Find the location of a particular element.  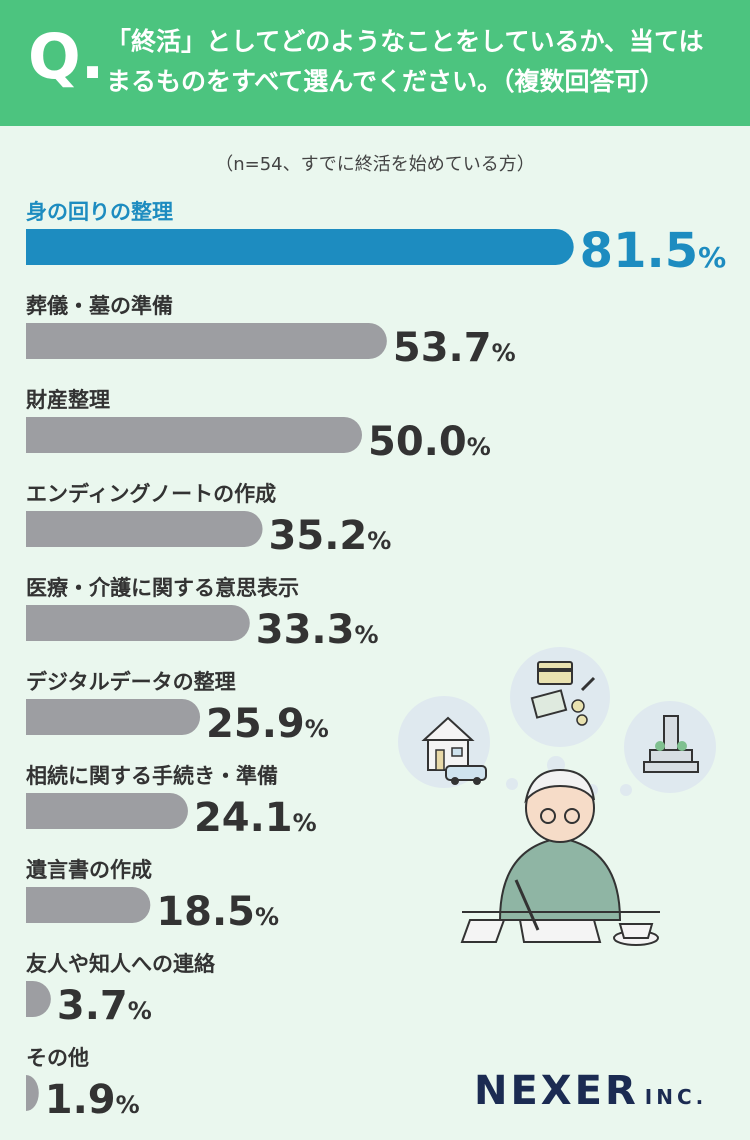

logo-name: NEXER is located at coordinates (556, 1091).